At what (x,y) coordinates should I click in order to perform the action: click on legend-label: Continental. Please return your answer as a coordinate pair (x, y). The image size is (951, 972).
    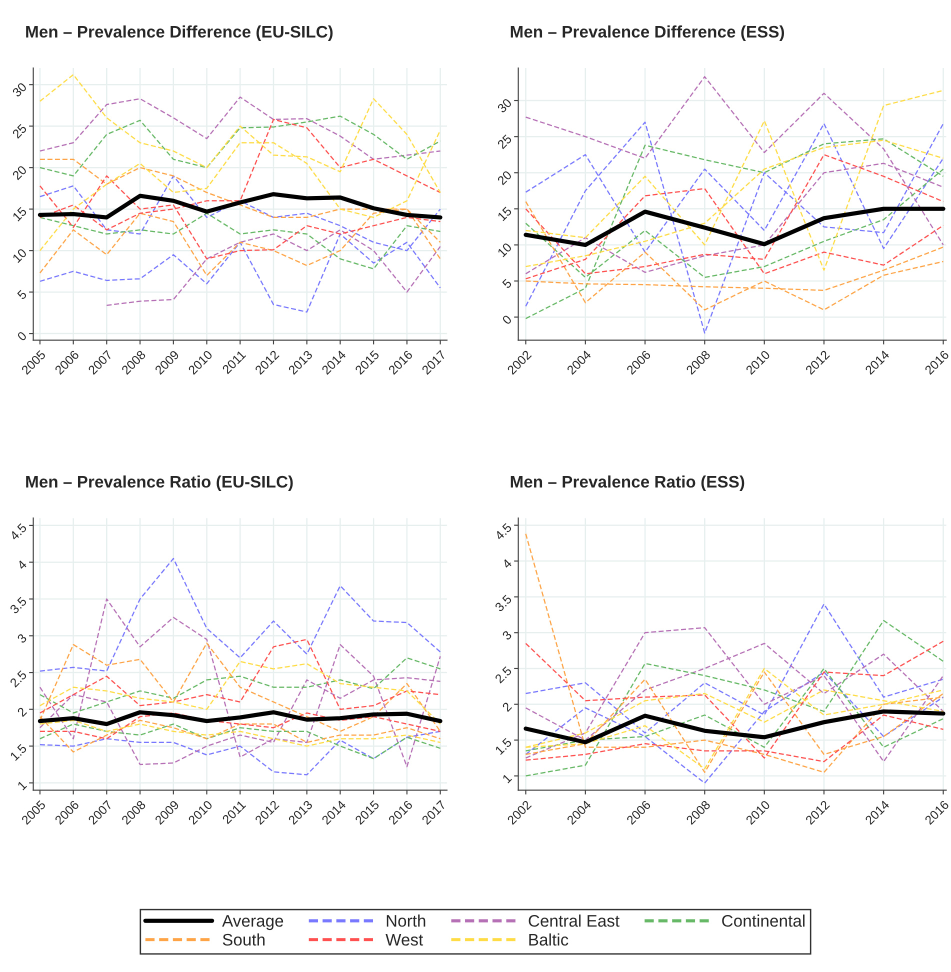
    Looking at the image, I should click on (763, 920).